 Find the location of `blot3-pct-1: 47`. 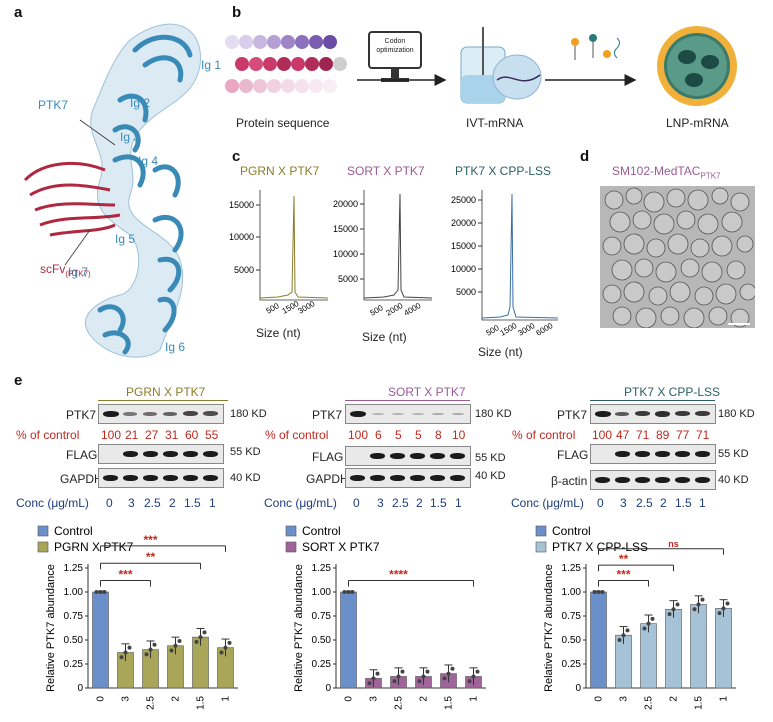

blot3-pct-1: 47 is located at coordinates (623, 435).